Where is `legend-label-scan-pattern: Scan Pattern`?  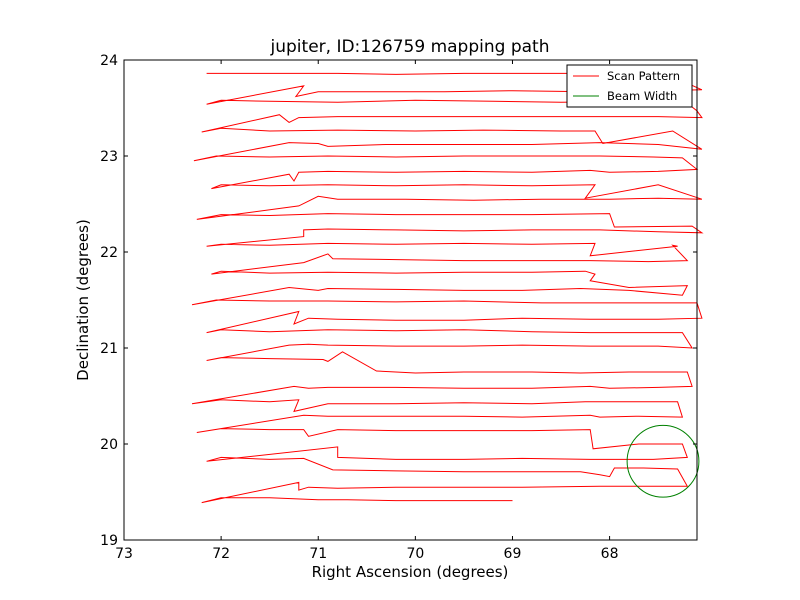
legend-label-scan-pattern: Scan Pattern is located at coordinates (643, 76).